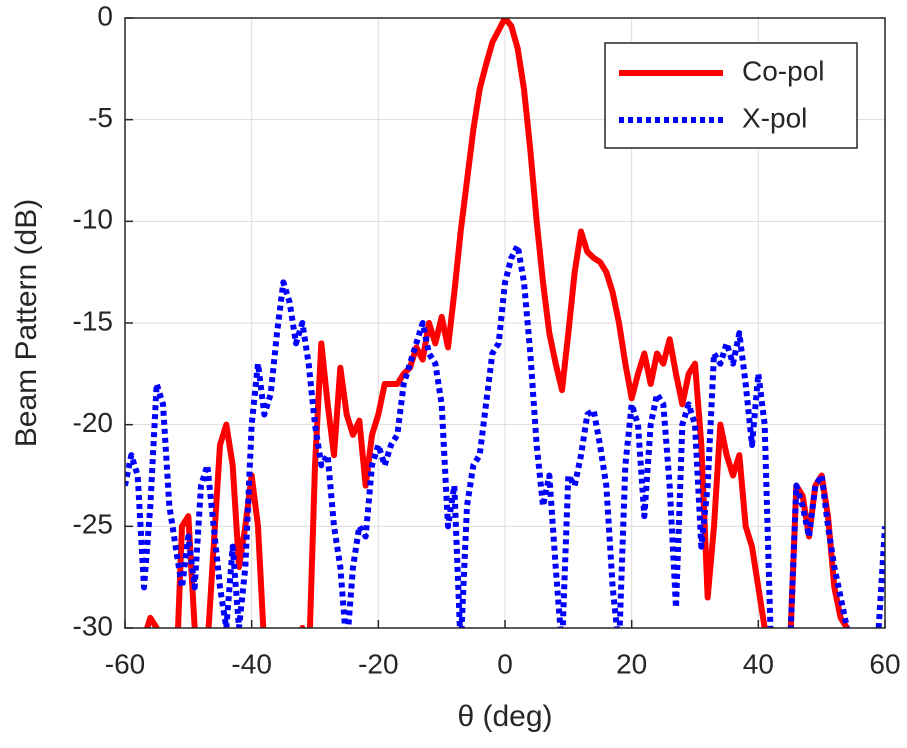 This screenshot has width=907, height=748. Describe the element at coordinates (93, 625) in the screenshot. I see `y-tick-label: -30` at that location.